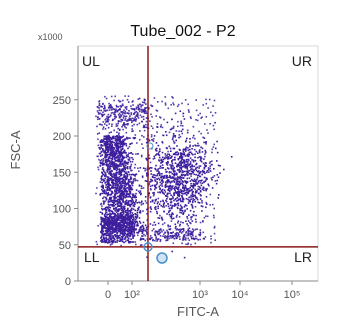  I want to click on gate-handle-center, so click(148, 247).